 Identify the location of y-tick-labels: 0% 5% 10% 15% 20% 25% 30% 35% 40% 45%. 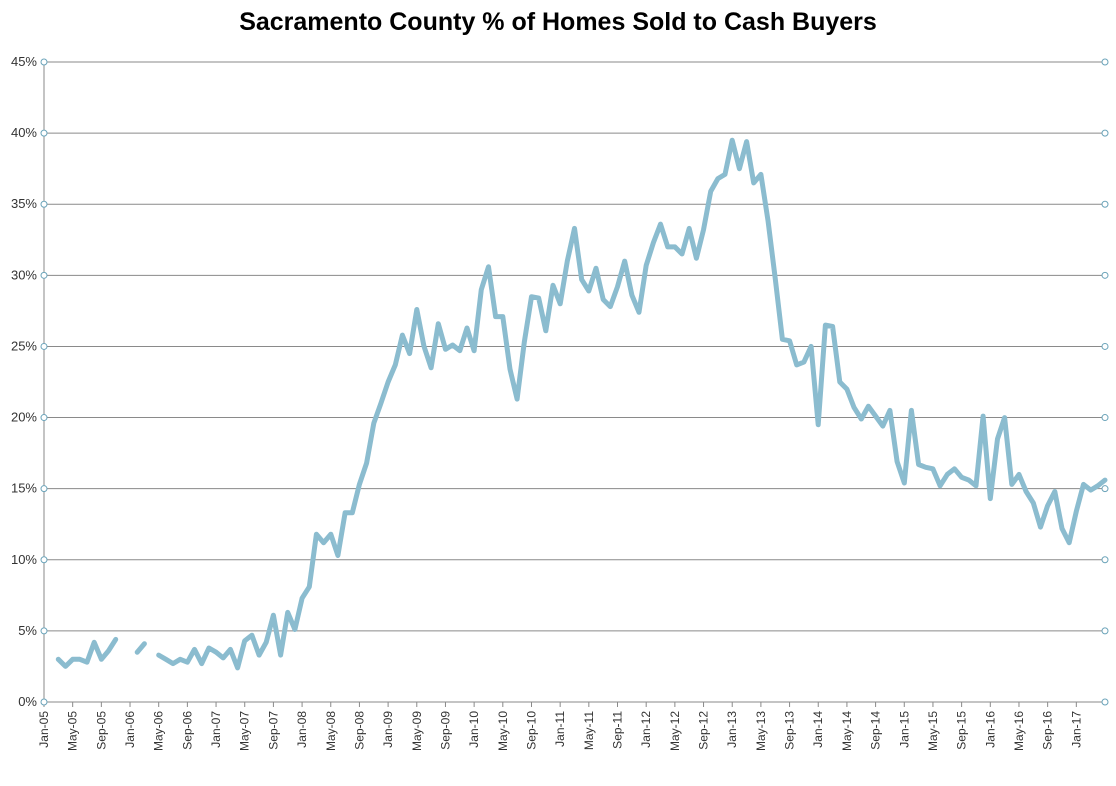
(24, 381).